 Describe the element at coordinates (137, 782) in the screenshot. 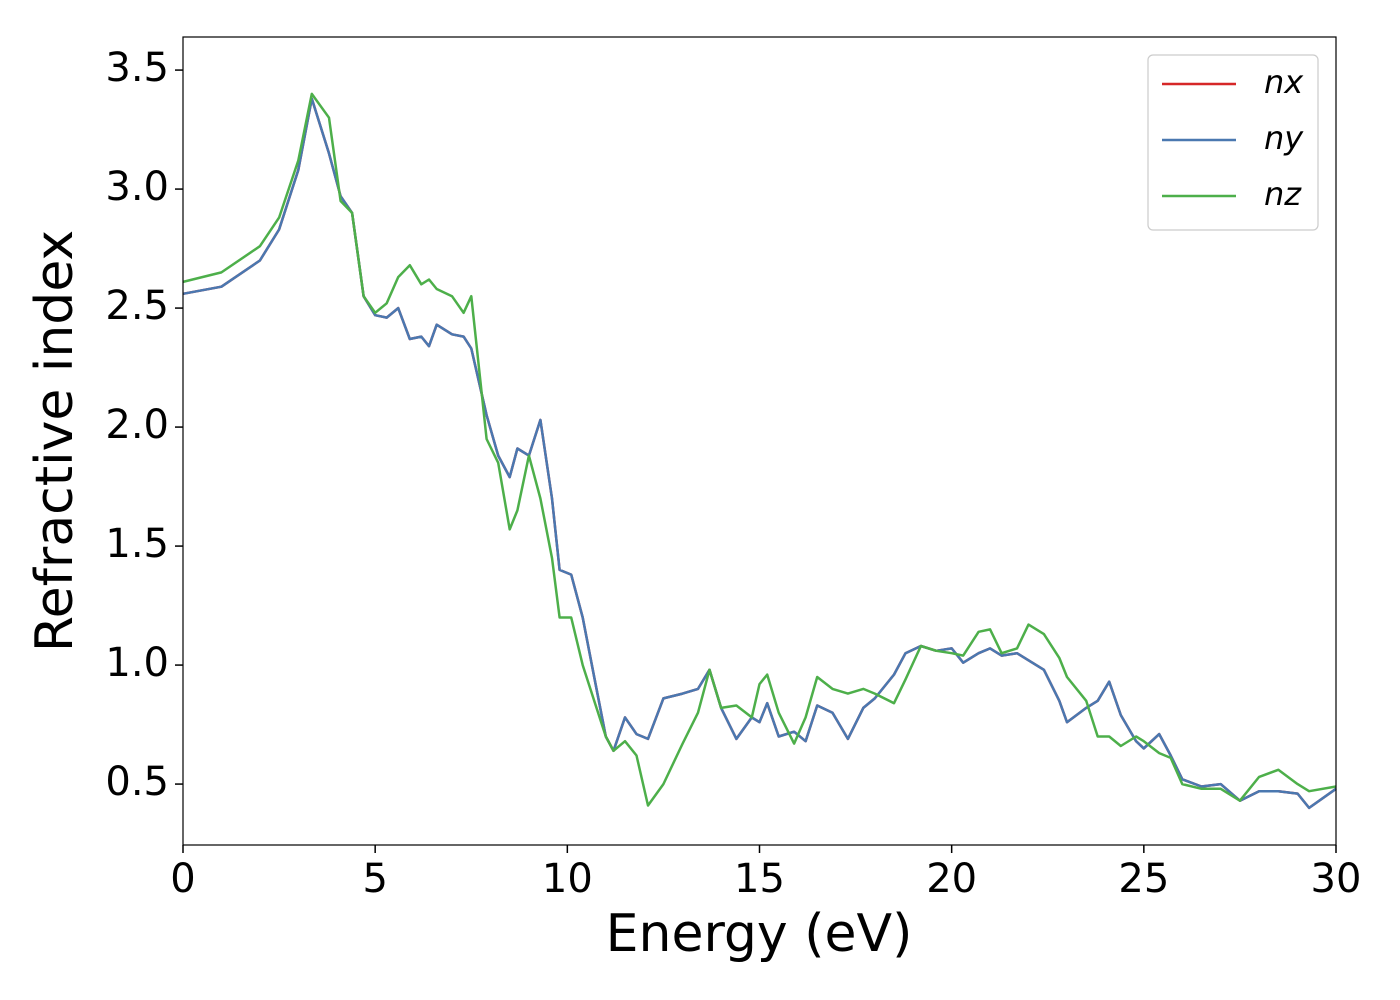

I see `y-tick-label: 0.5` at that location.